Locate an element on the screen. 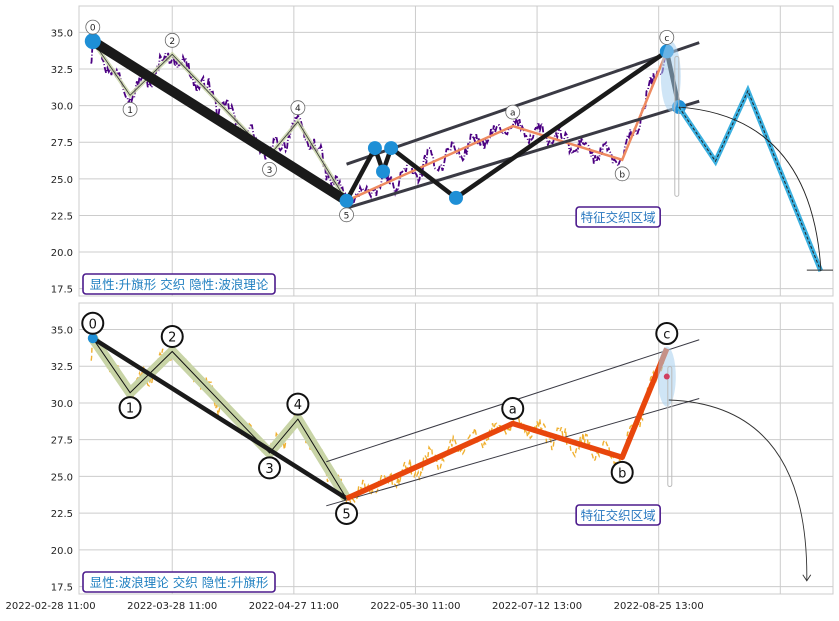  impulse-wave-outline is located at coordinates (219, 121).